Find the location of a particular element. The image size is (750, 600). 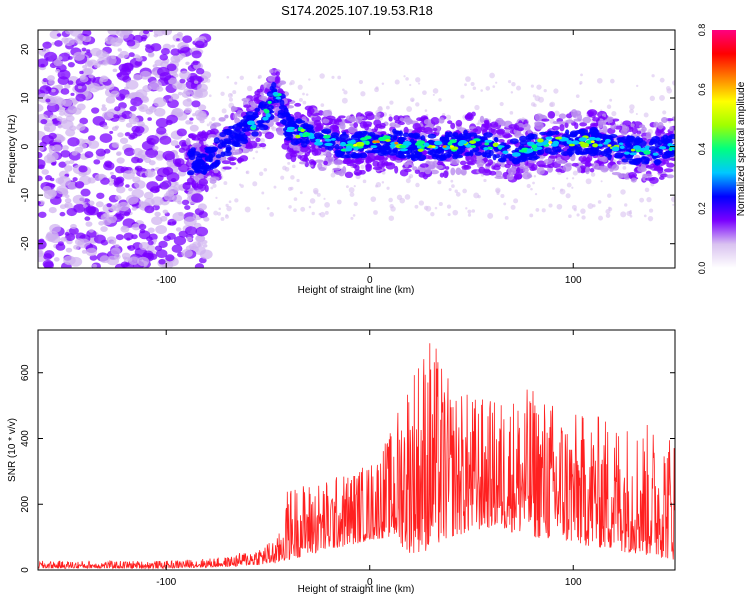

y-tick-label: 10 is located at coordinates (25, 98).